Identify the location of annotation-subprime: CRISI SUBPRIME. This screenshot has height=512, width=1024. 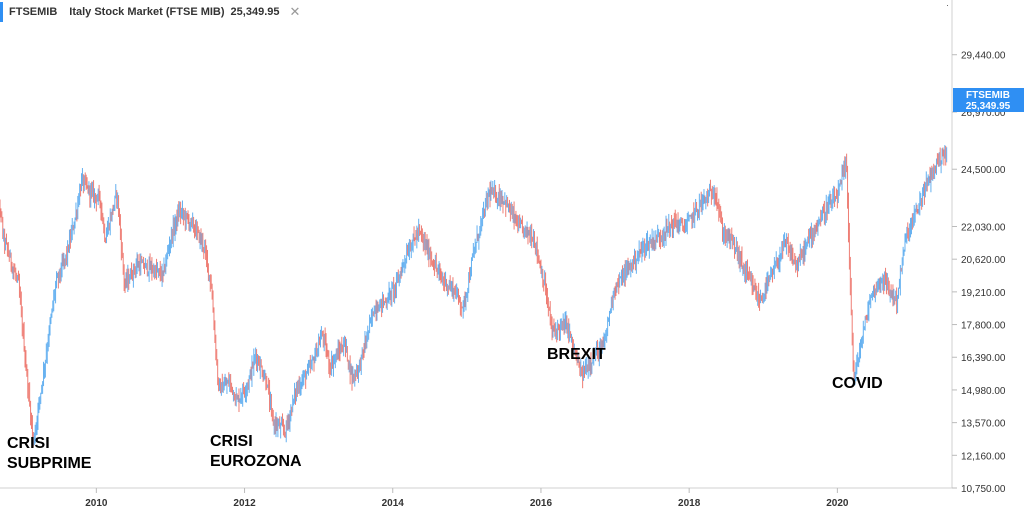
(49, 454).